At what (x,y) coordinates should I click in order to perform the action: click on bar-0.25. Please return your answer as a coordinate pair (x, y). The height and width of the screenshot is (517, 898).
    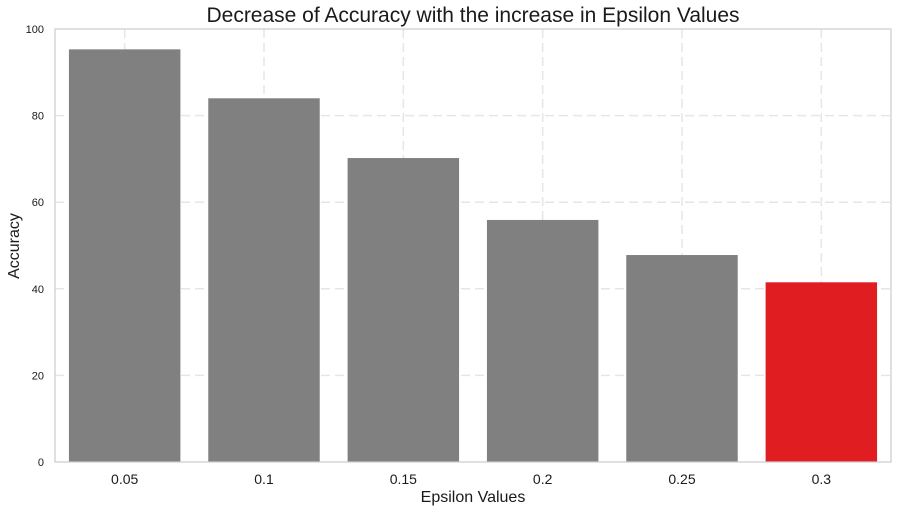
    Looking at the image, I should click on (682, 358).